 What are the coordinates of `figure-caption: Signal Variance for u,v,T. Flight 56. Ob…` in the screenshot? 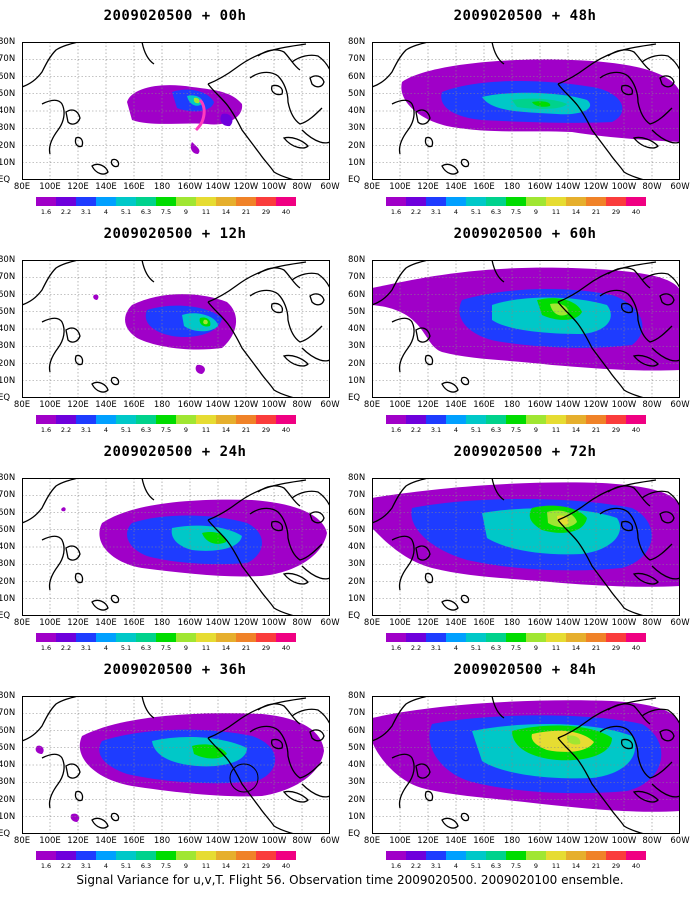 It's located at (350, 880).